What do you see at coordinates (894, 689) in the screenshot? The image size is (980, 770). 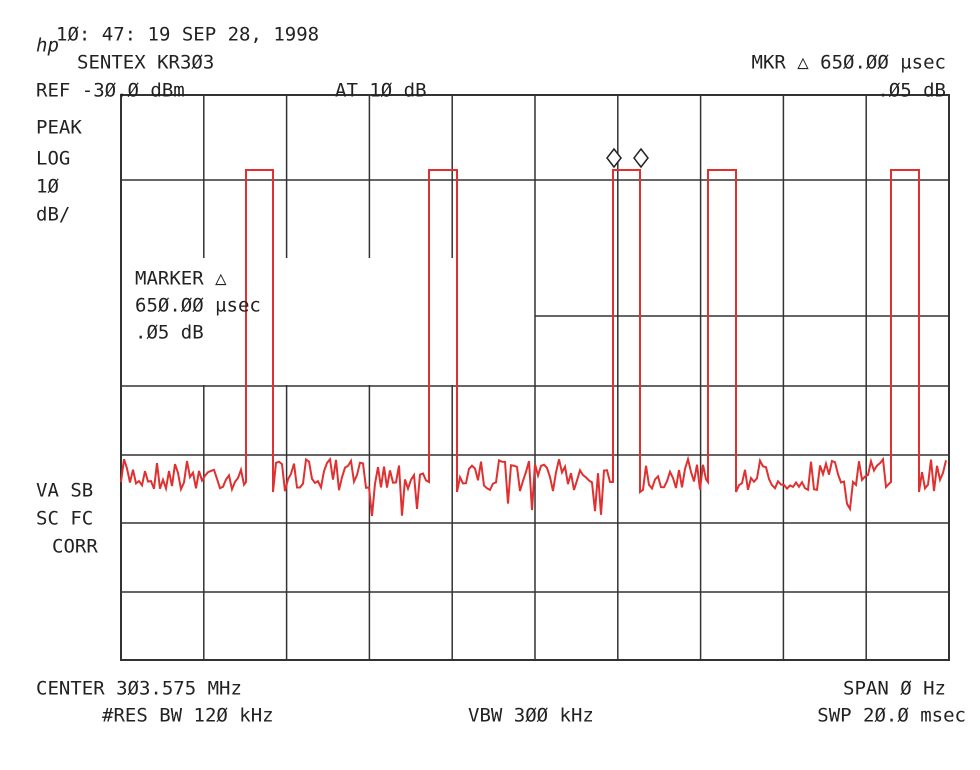 I see `span: SPAN Ø Hz` at bounding box center [894, 689].